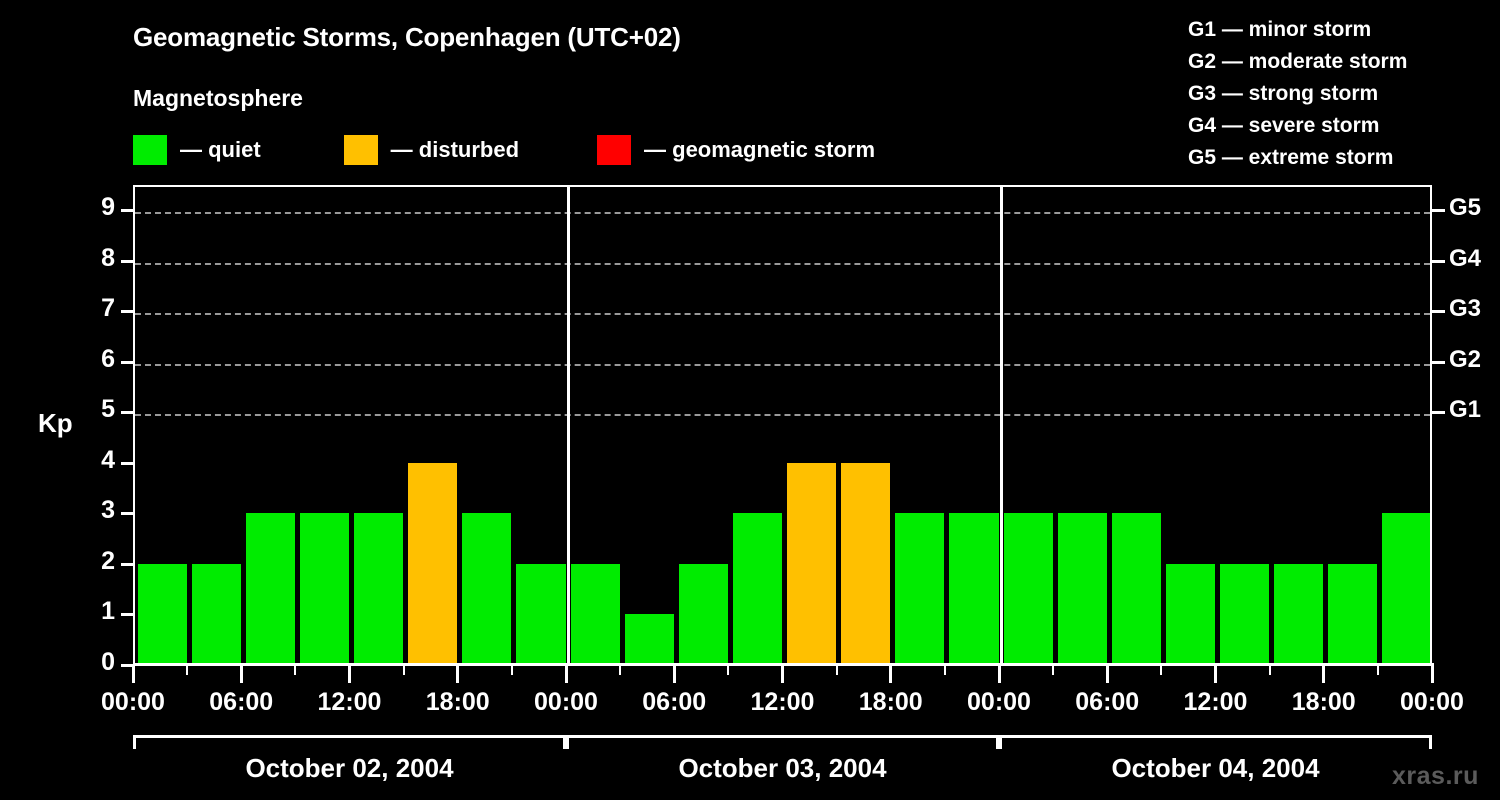 The image size is (1500, 800). Describe the element at coordinates (1284, 125) in the screenshot. I see `g-legend-row-4: G4 — severe storm` at that location.